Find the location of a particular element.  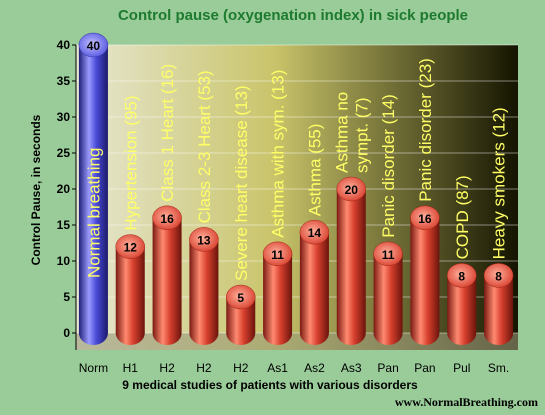

bar-value-label: 13 is located at coordinates (204, 240).